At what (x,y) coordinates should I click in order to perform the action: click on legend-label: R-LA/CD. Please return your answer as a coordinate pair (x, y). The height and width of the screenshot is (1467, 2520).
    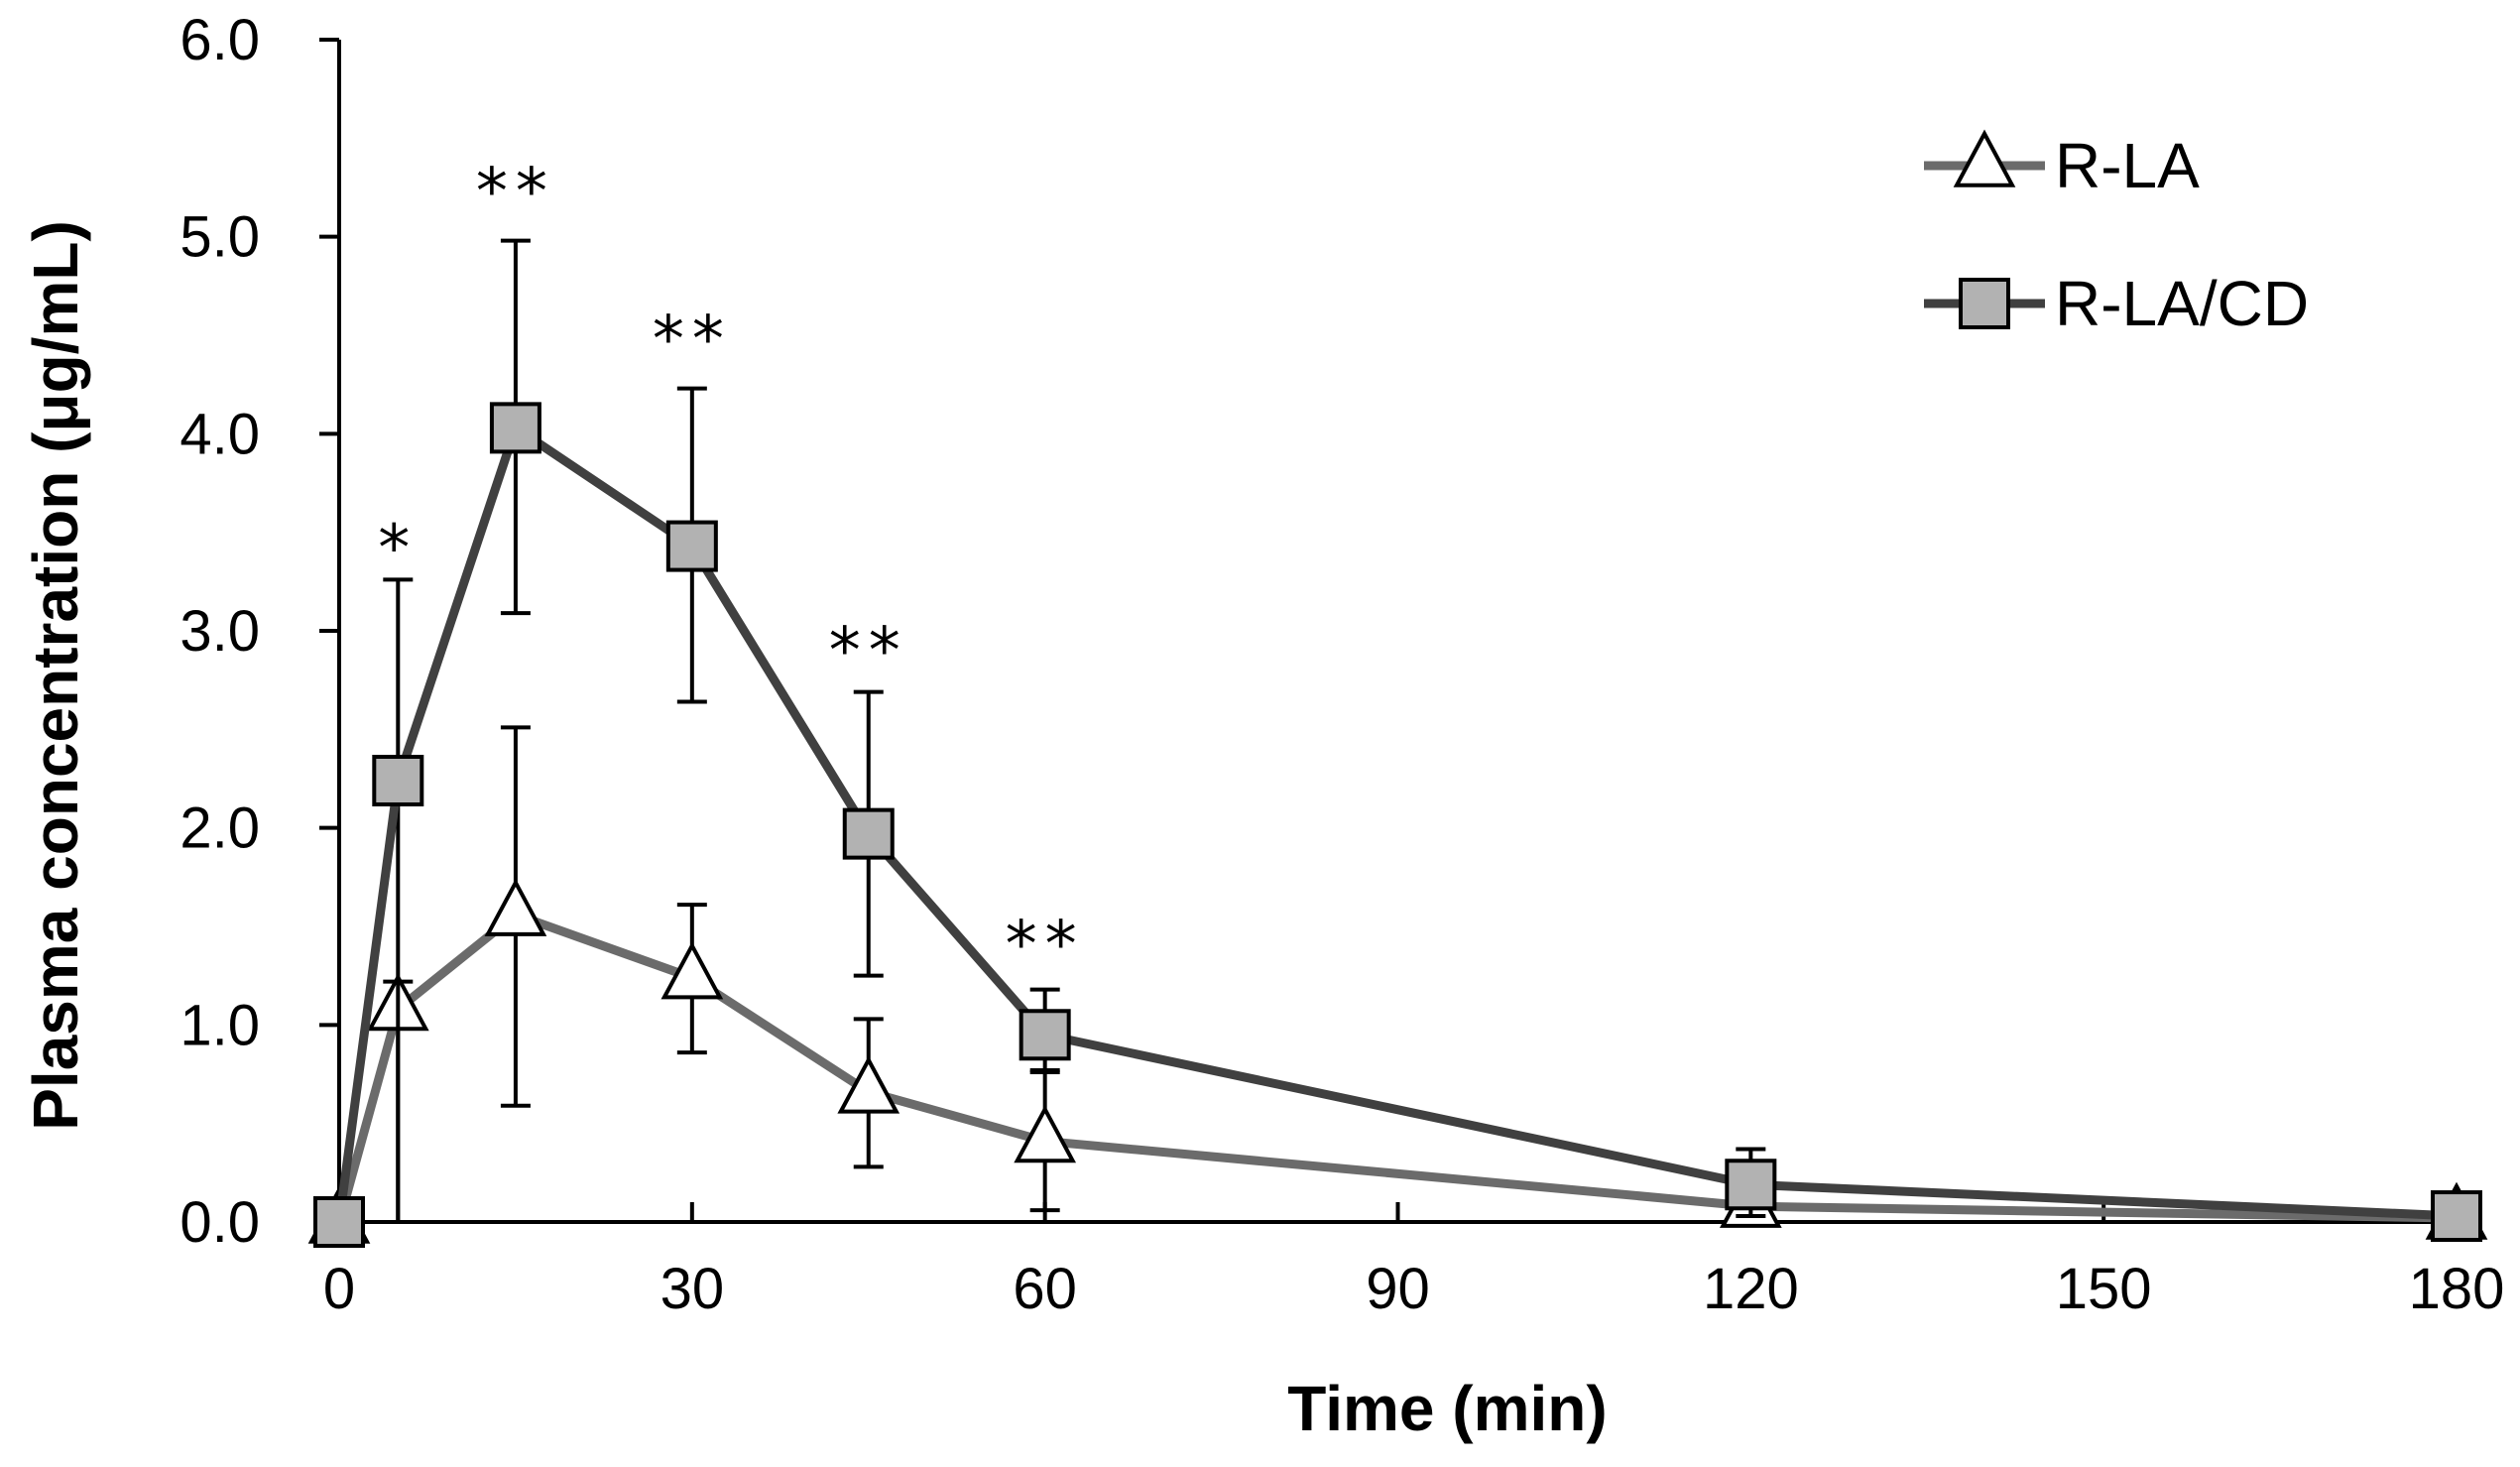
    Looking at the image, I should click on (2182, 303).